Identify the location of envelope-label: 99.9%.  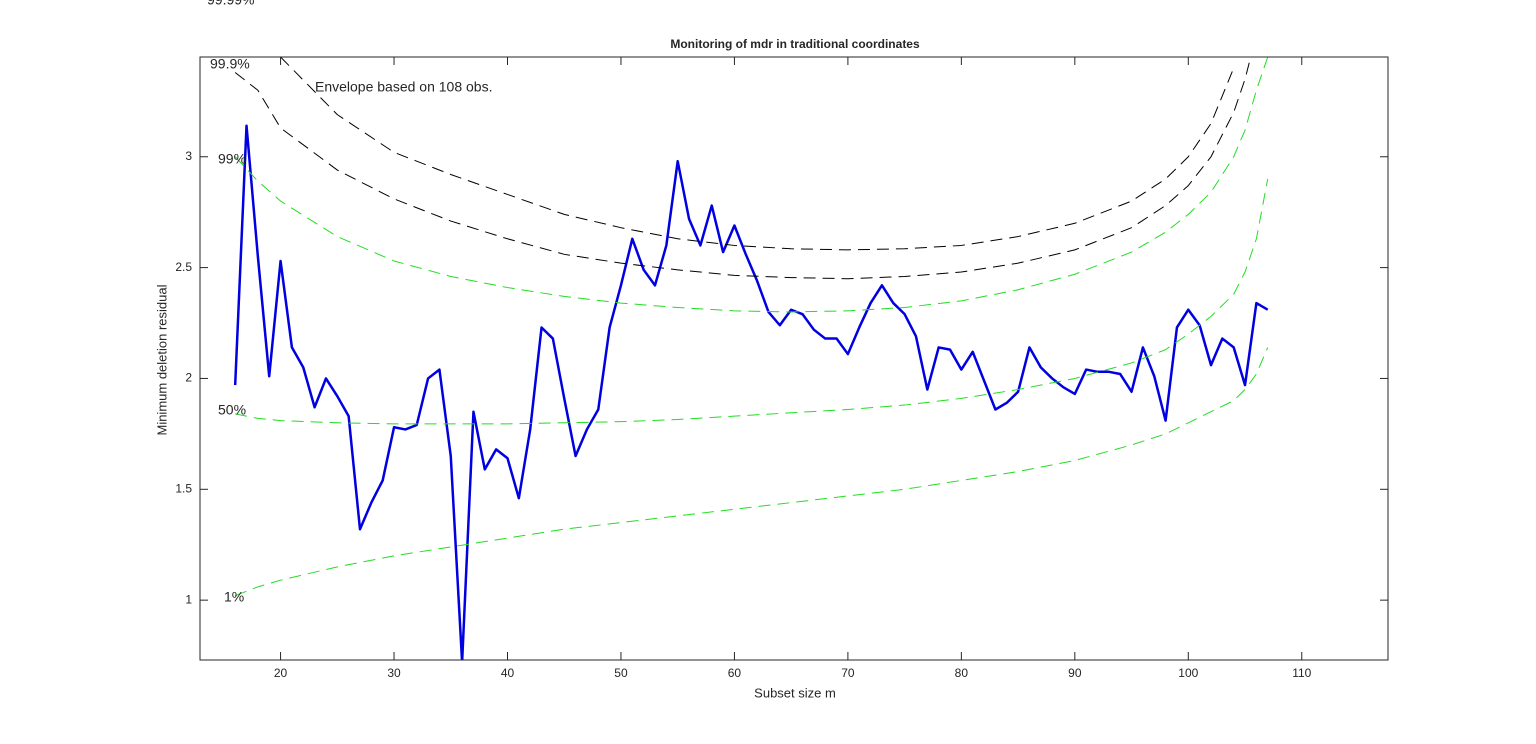
(230, 64).